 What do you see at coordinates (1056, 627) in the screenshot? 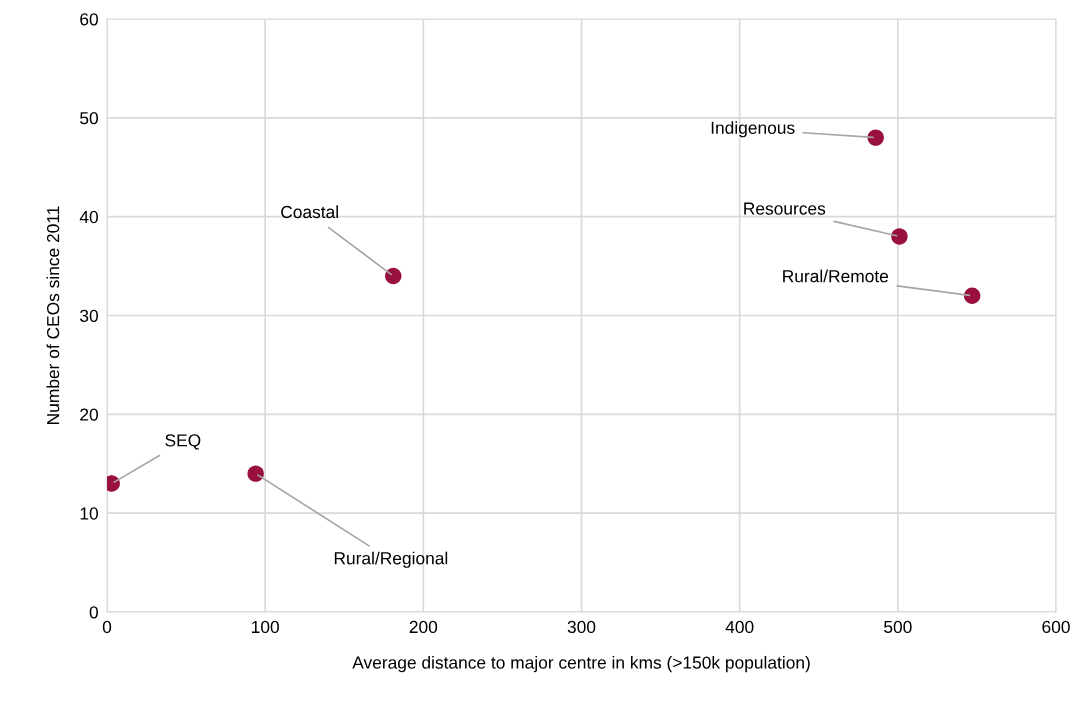
I see `x-tick-label: 600` at bounding box center [1056, 627].